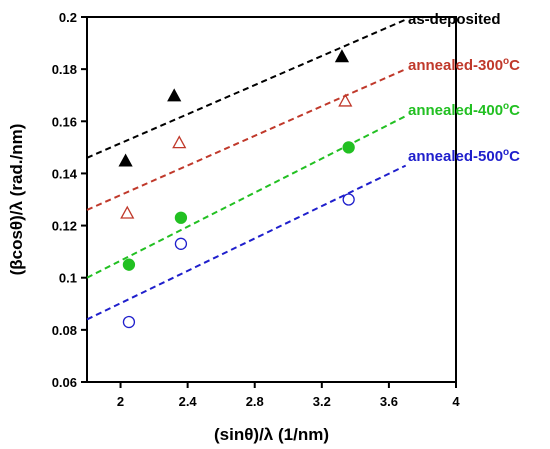 The width and height of the screenshot is (550, 449). I want to click on x-tick-label: 2.8, so click(255, 401).